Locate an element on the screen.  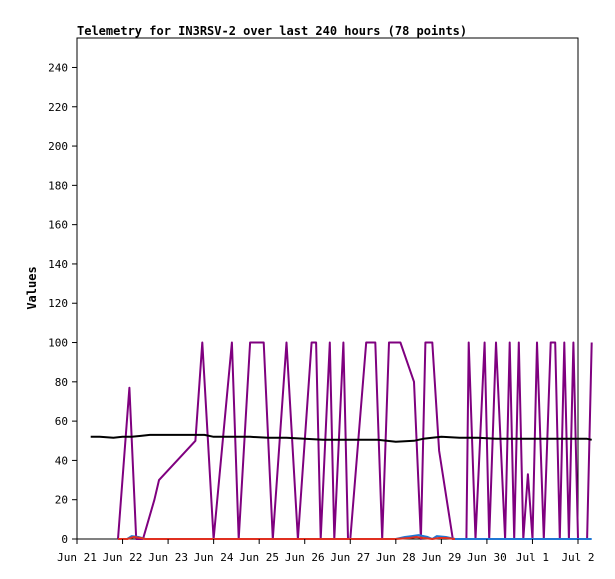
y-axis: 0 20 40 60 80 100 120 140 160 180 200 220 240 is located at coordinates (62, 303).